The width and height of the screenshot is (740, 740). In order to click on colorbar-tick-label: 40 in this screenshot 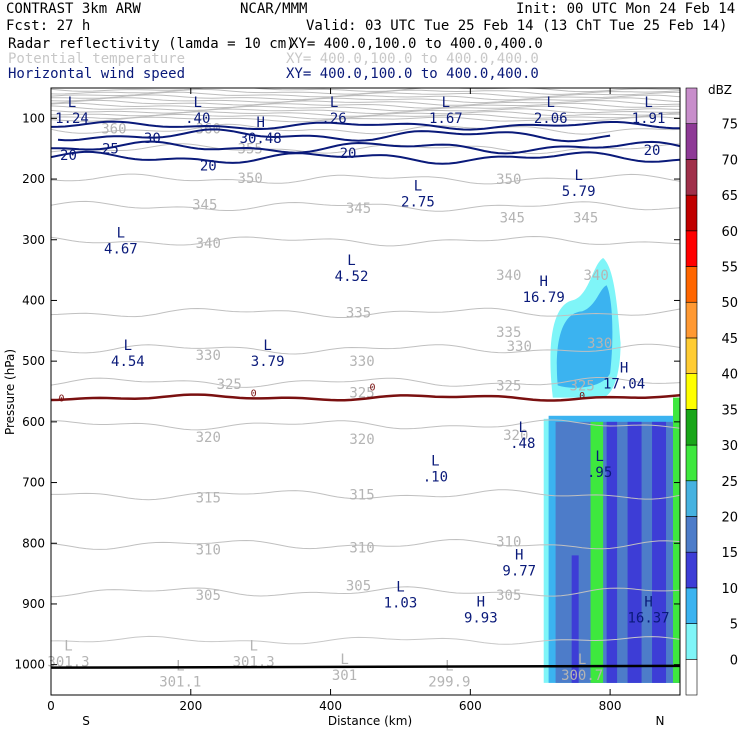, I will do `click(729, 375)`.